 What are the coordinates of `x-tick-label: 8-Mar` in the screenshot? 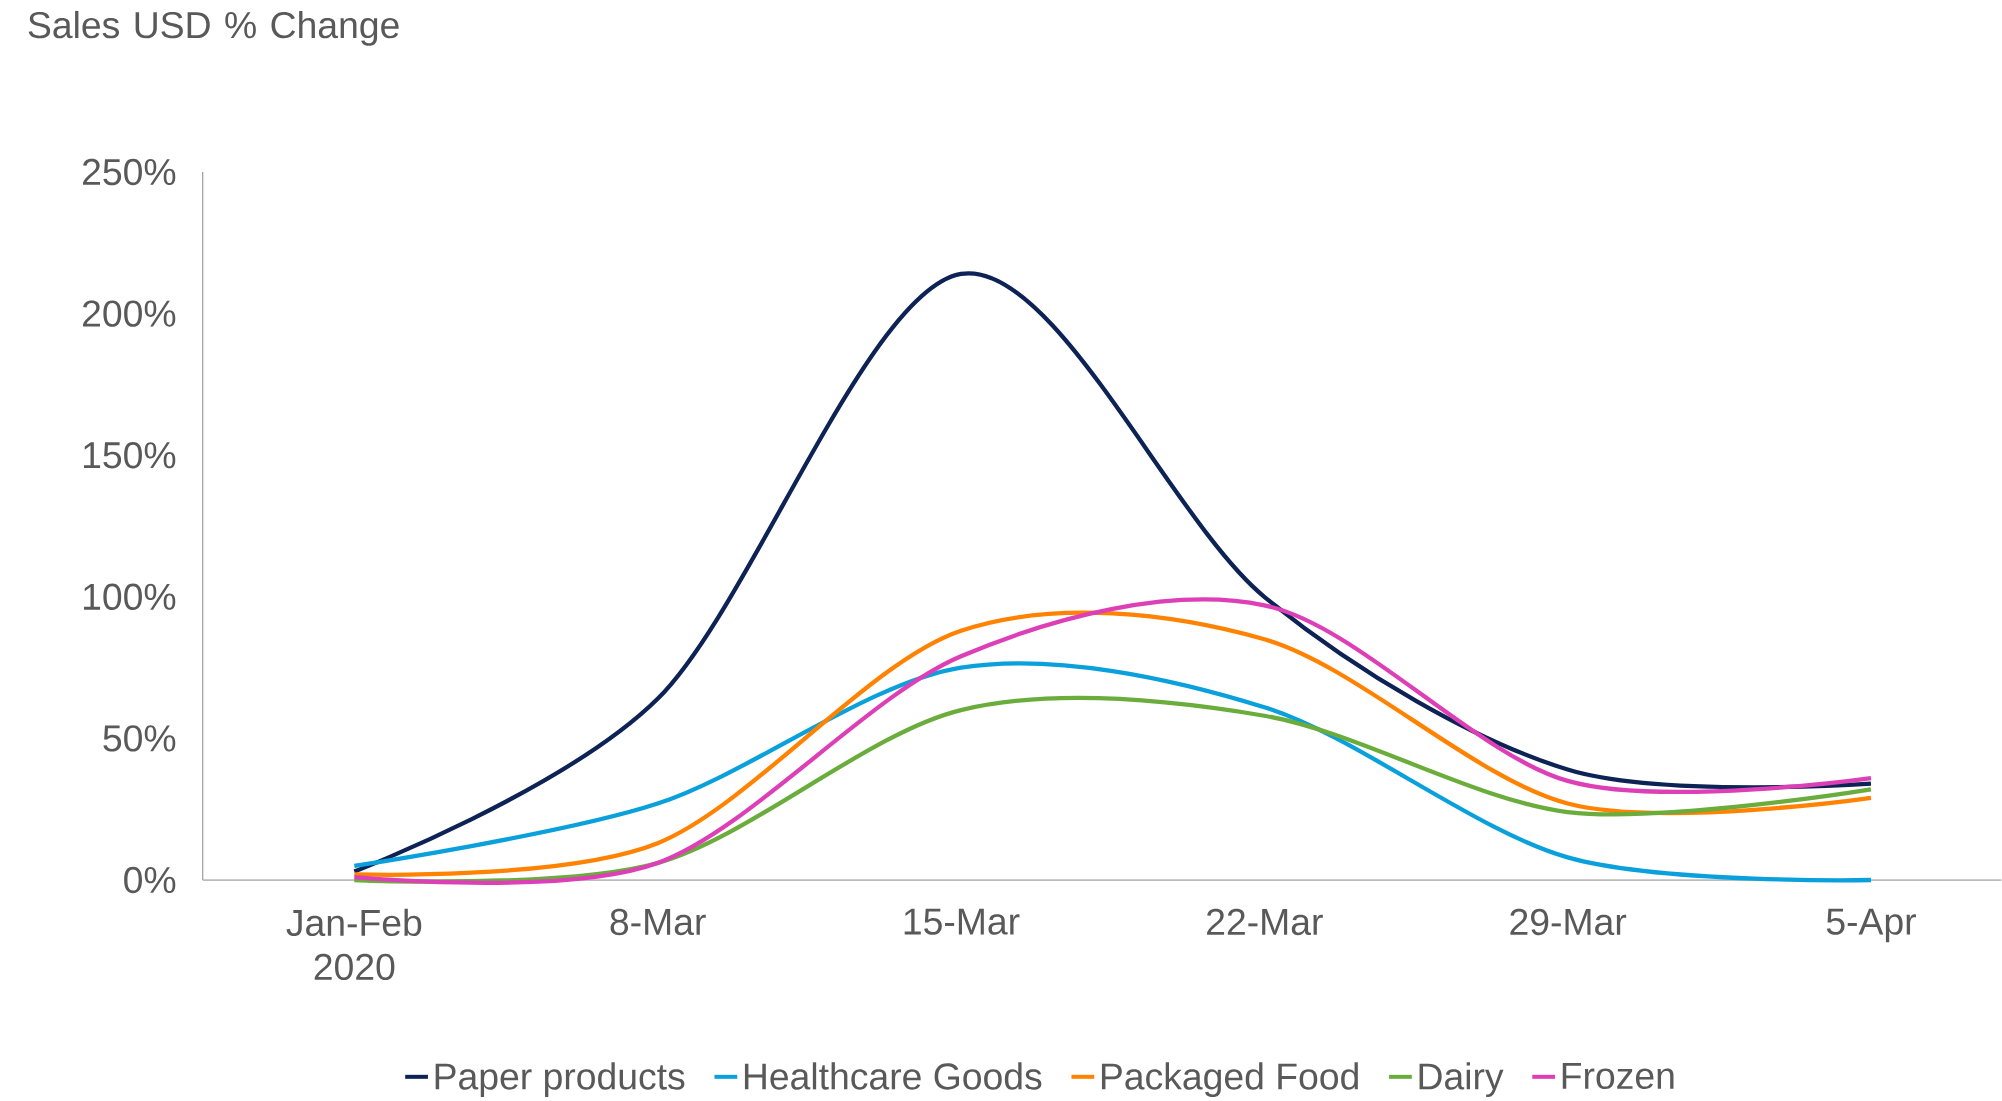 It's located at (658, 922).